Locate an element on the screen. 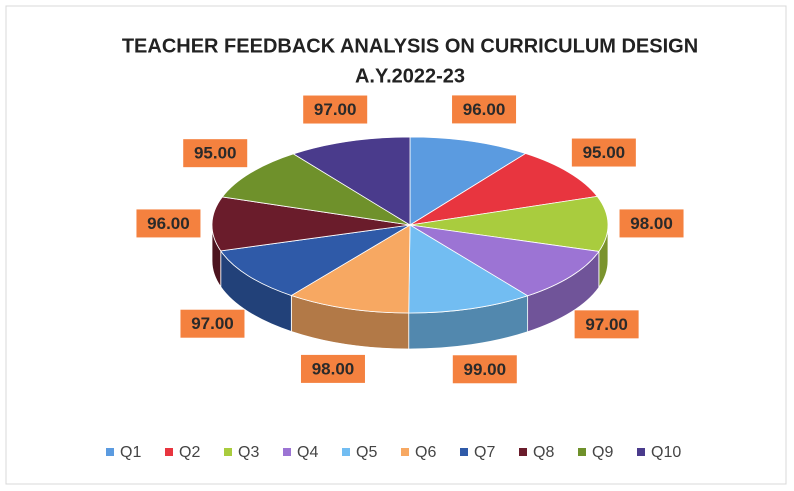  chart-subtitle: A.Y.2022-23 is located at coordinates (410, 76).